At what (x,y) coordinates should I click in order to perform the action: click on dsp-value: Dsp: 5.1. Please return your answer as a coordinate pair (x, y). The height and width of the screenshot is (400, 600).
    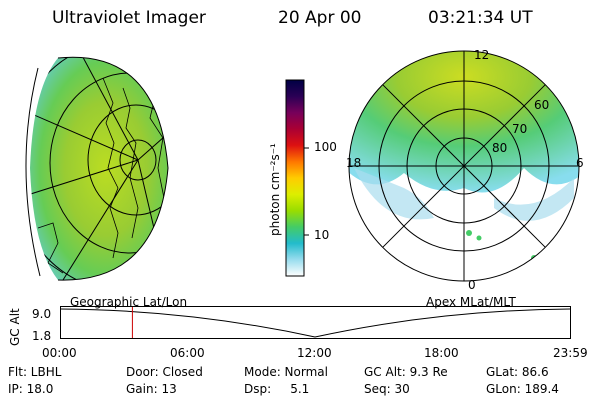
    Looking at the image, I should click on (277, 389).